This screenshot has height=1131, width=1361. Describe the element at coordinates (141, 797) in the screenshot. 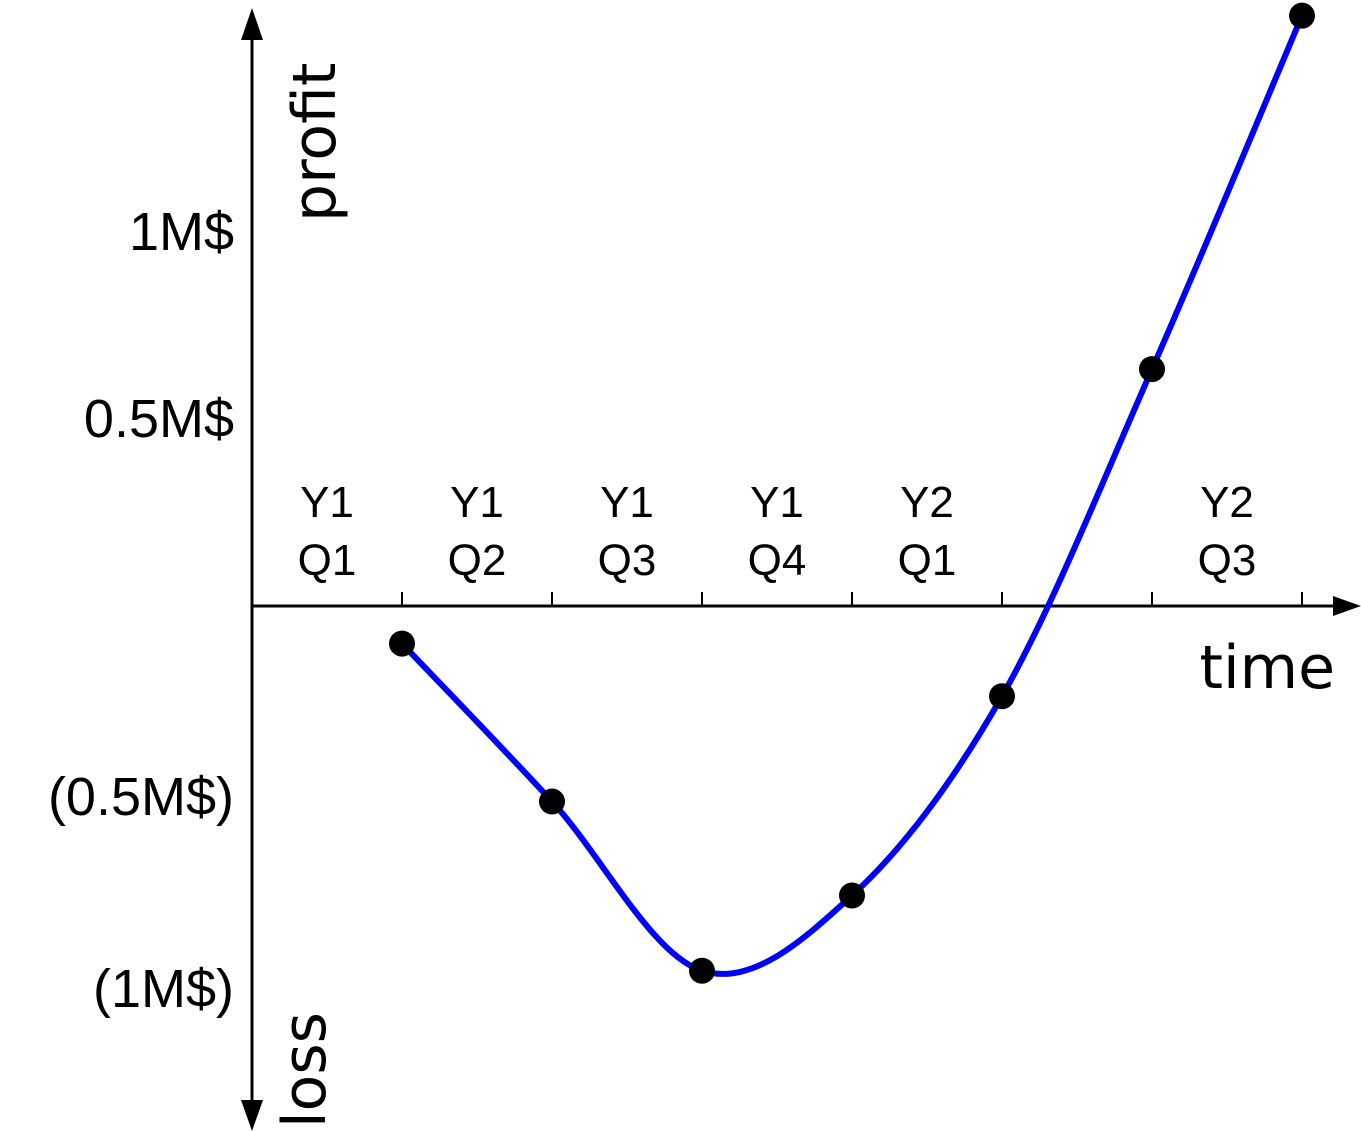

I see `y-tick-label: (0.5M$)` at that location.